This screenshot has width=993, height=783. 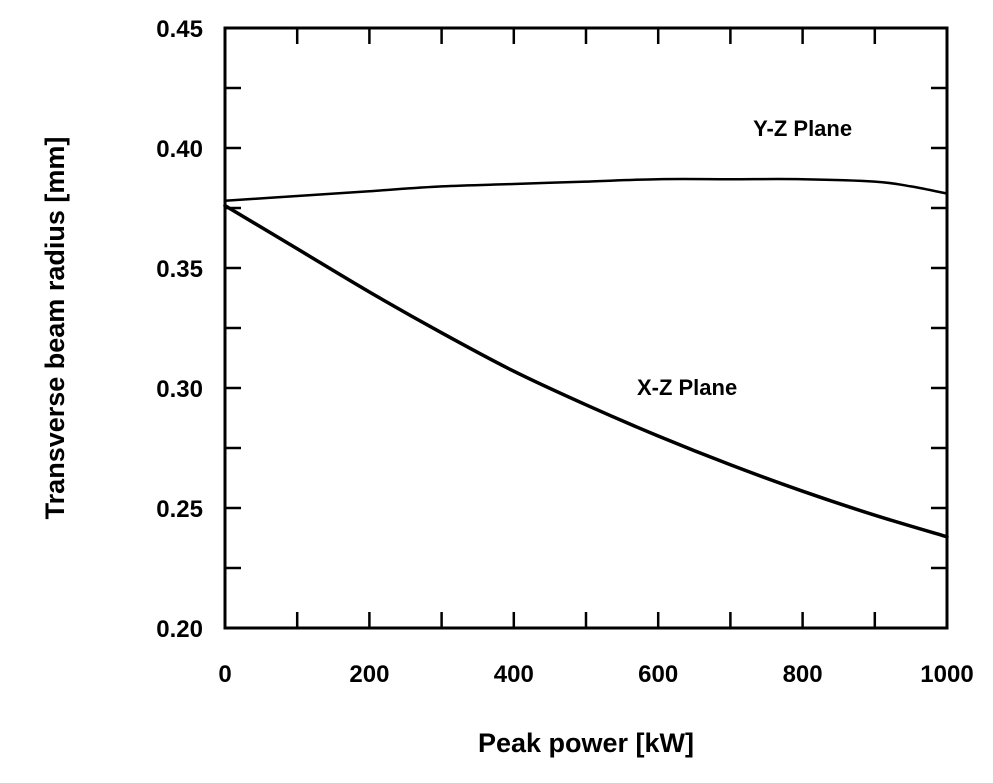 I want to click on x-tick-label: 600, so click(x=658, y=674).